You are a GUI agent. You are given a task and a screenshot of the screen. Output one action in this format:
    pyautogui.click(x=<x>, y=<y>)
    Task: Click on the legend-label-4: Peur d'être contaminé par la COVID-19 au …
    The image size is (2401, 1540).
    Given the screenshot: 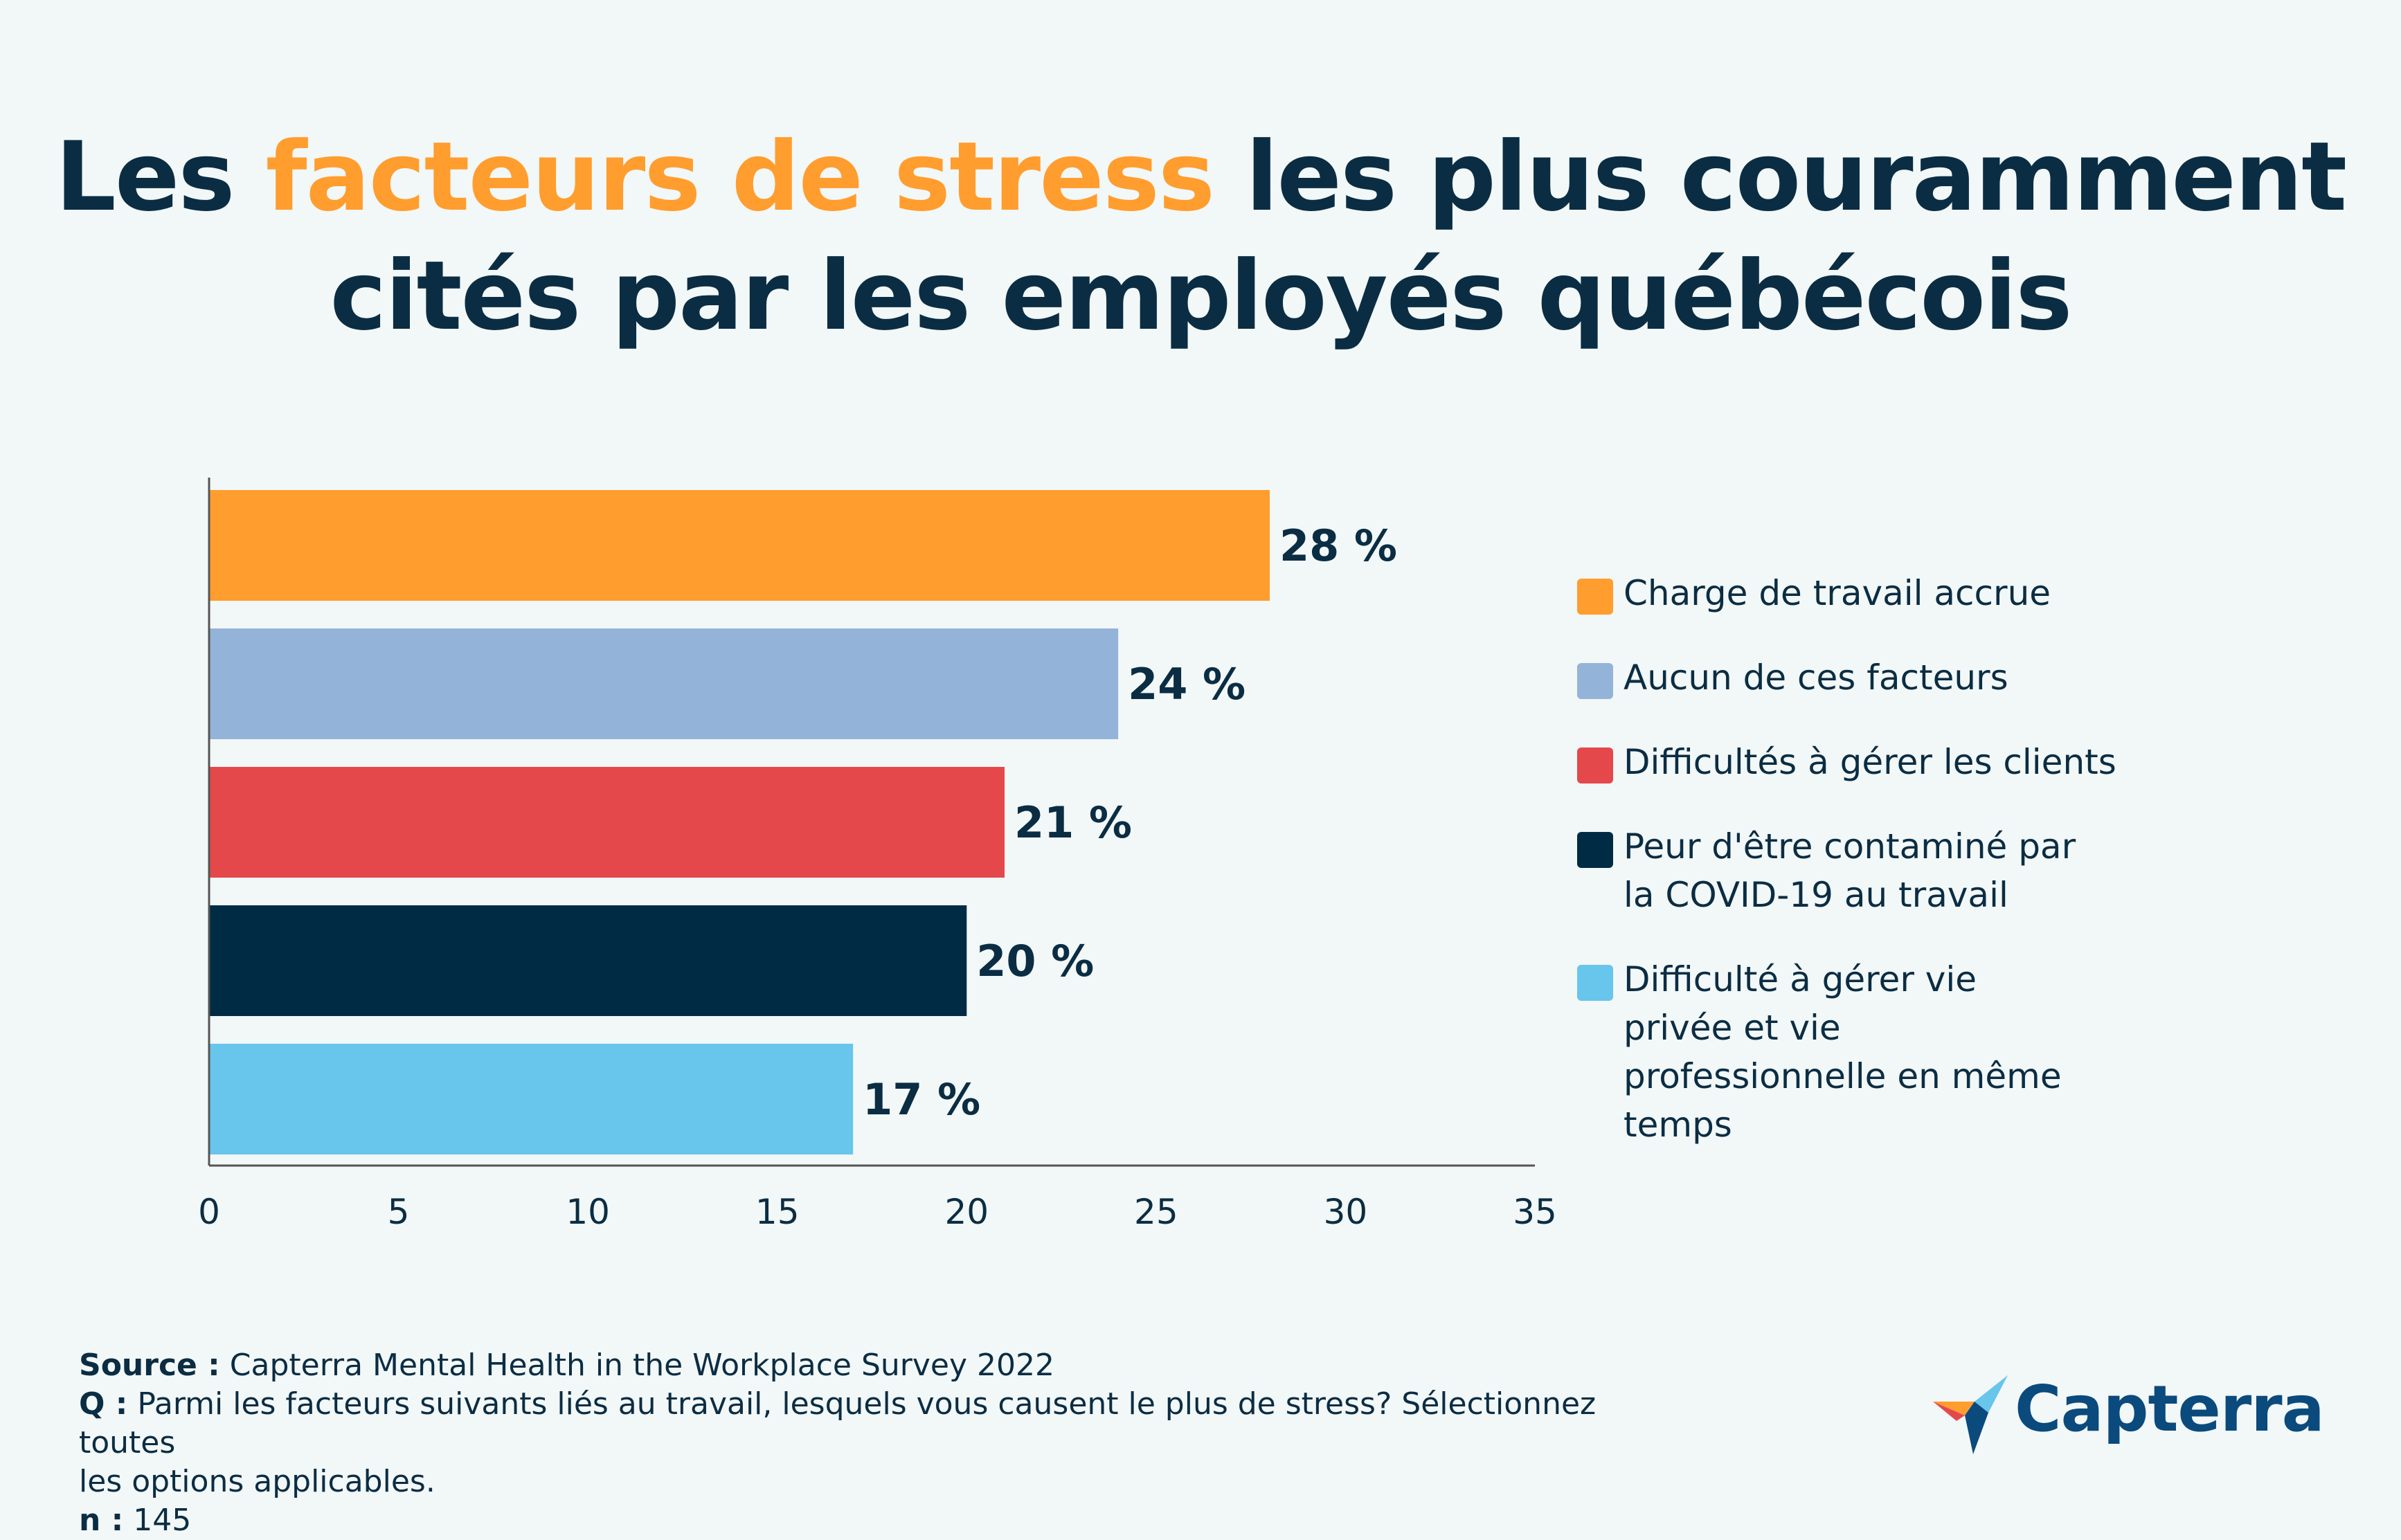 What is the action you would take?
    pyautogui.click(x=1873, y=870)
    